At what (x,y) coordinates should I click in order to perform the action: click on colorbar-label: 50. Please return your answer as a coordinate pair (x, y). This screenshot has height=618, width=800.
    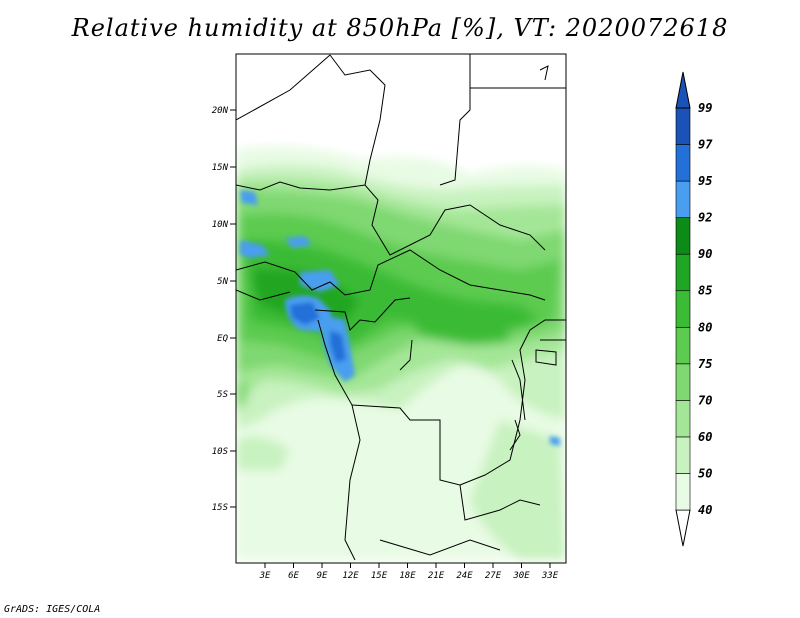
    Looking at the image, I should click on (705, 473).